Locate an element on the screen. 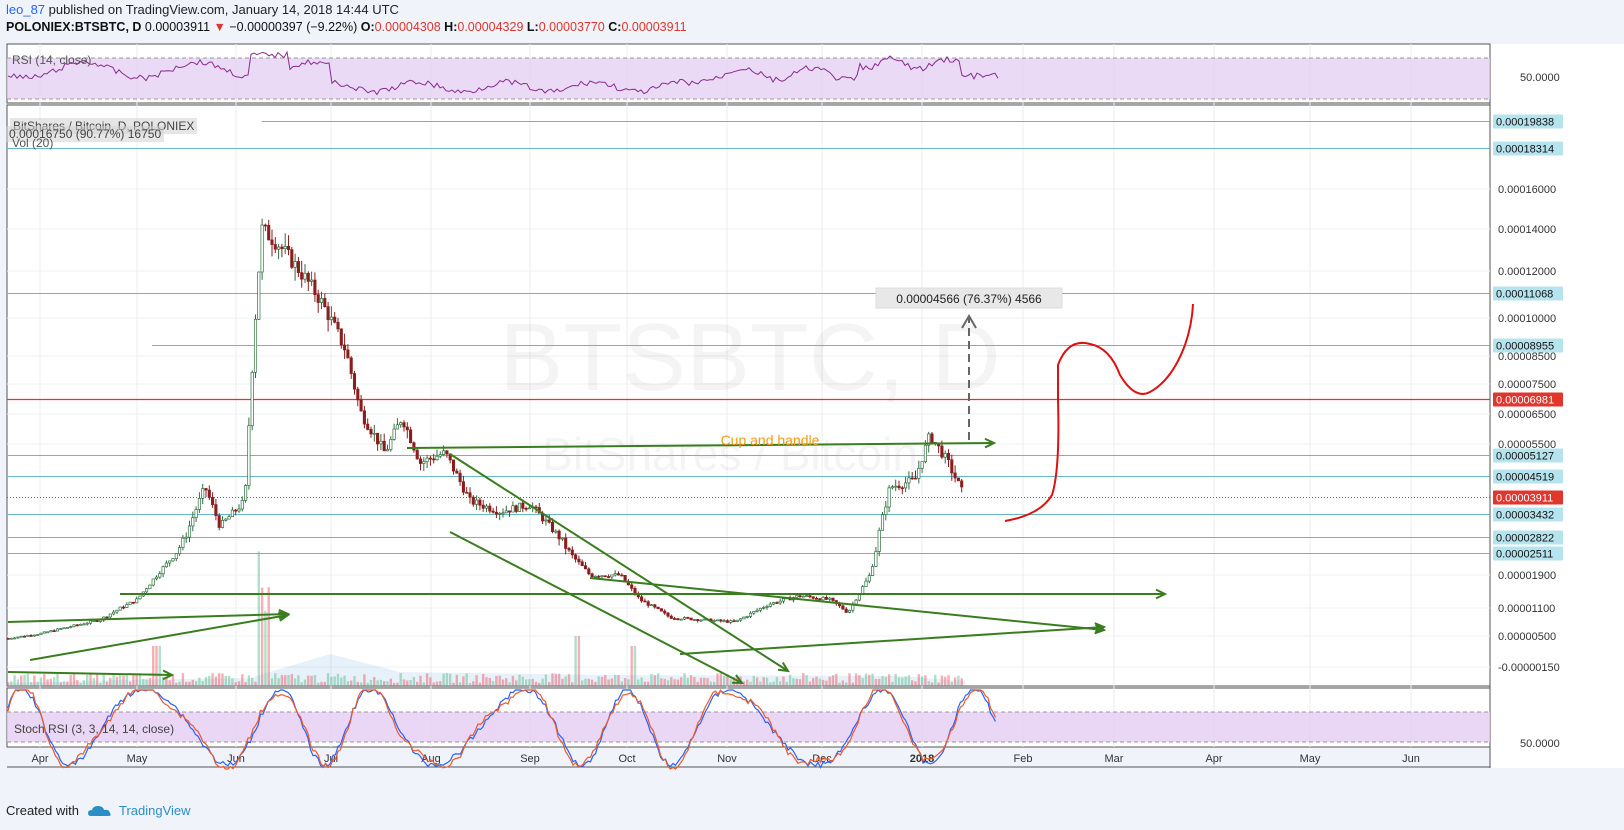 The width and height of the screenshot is (1624, 830). cup-handle-trendline is located at coordinates (700, 445).